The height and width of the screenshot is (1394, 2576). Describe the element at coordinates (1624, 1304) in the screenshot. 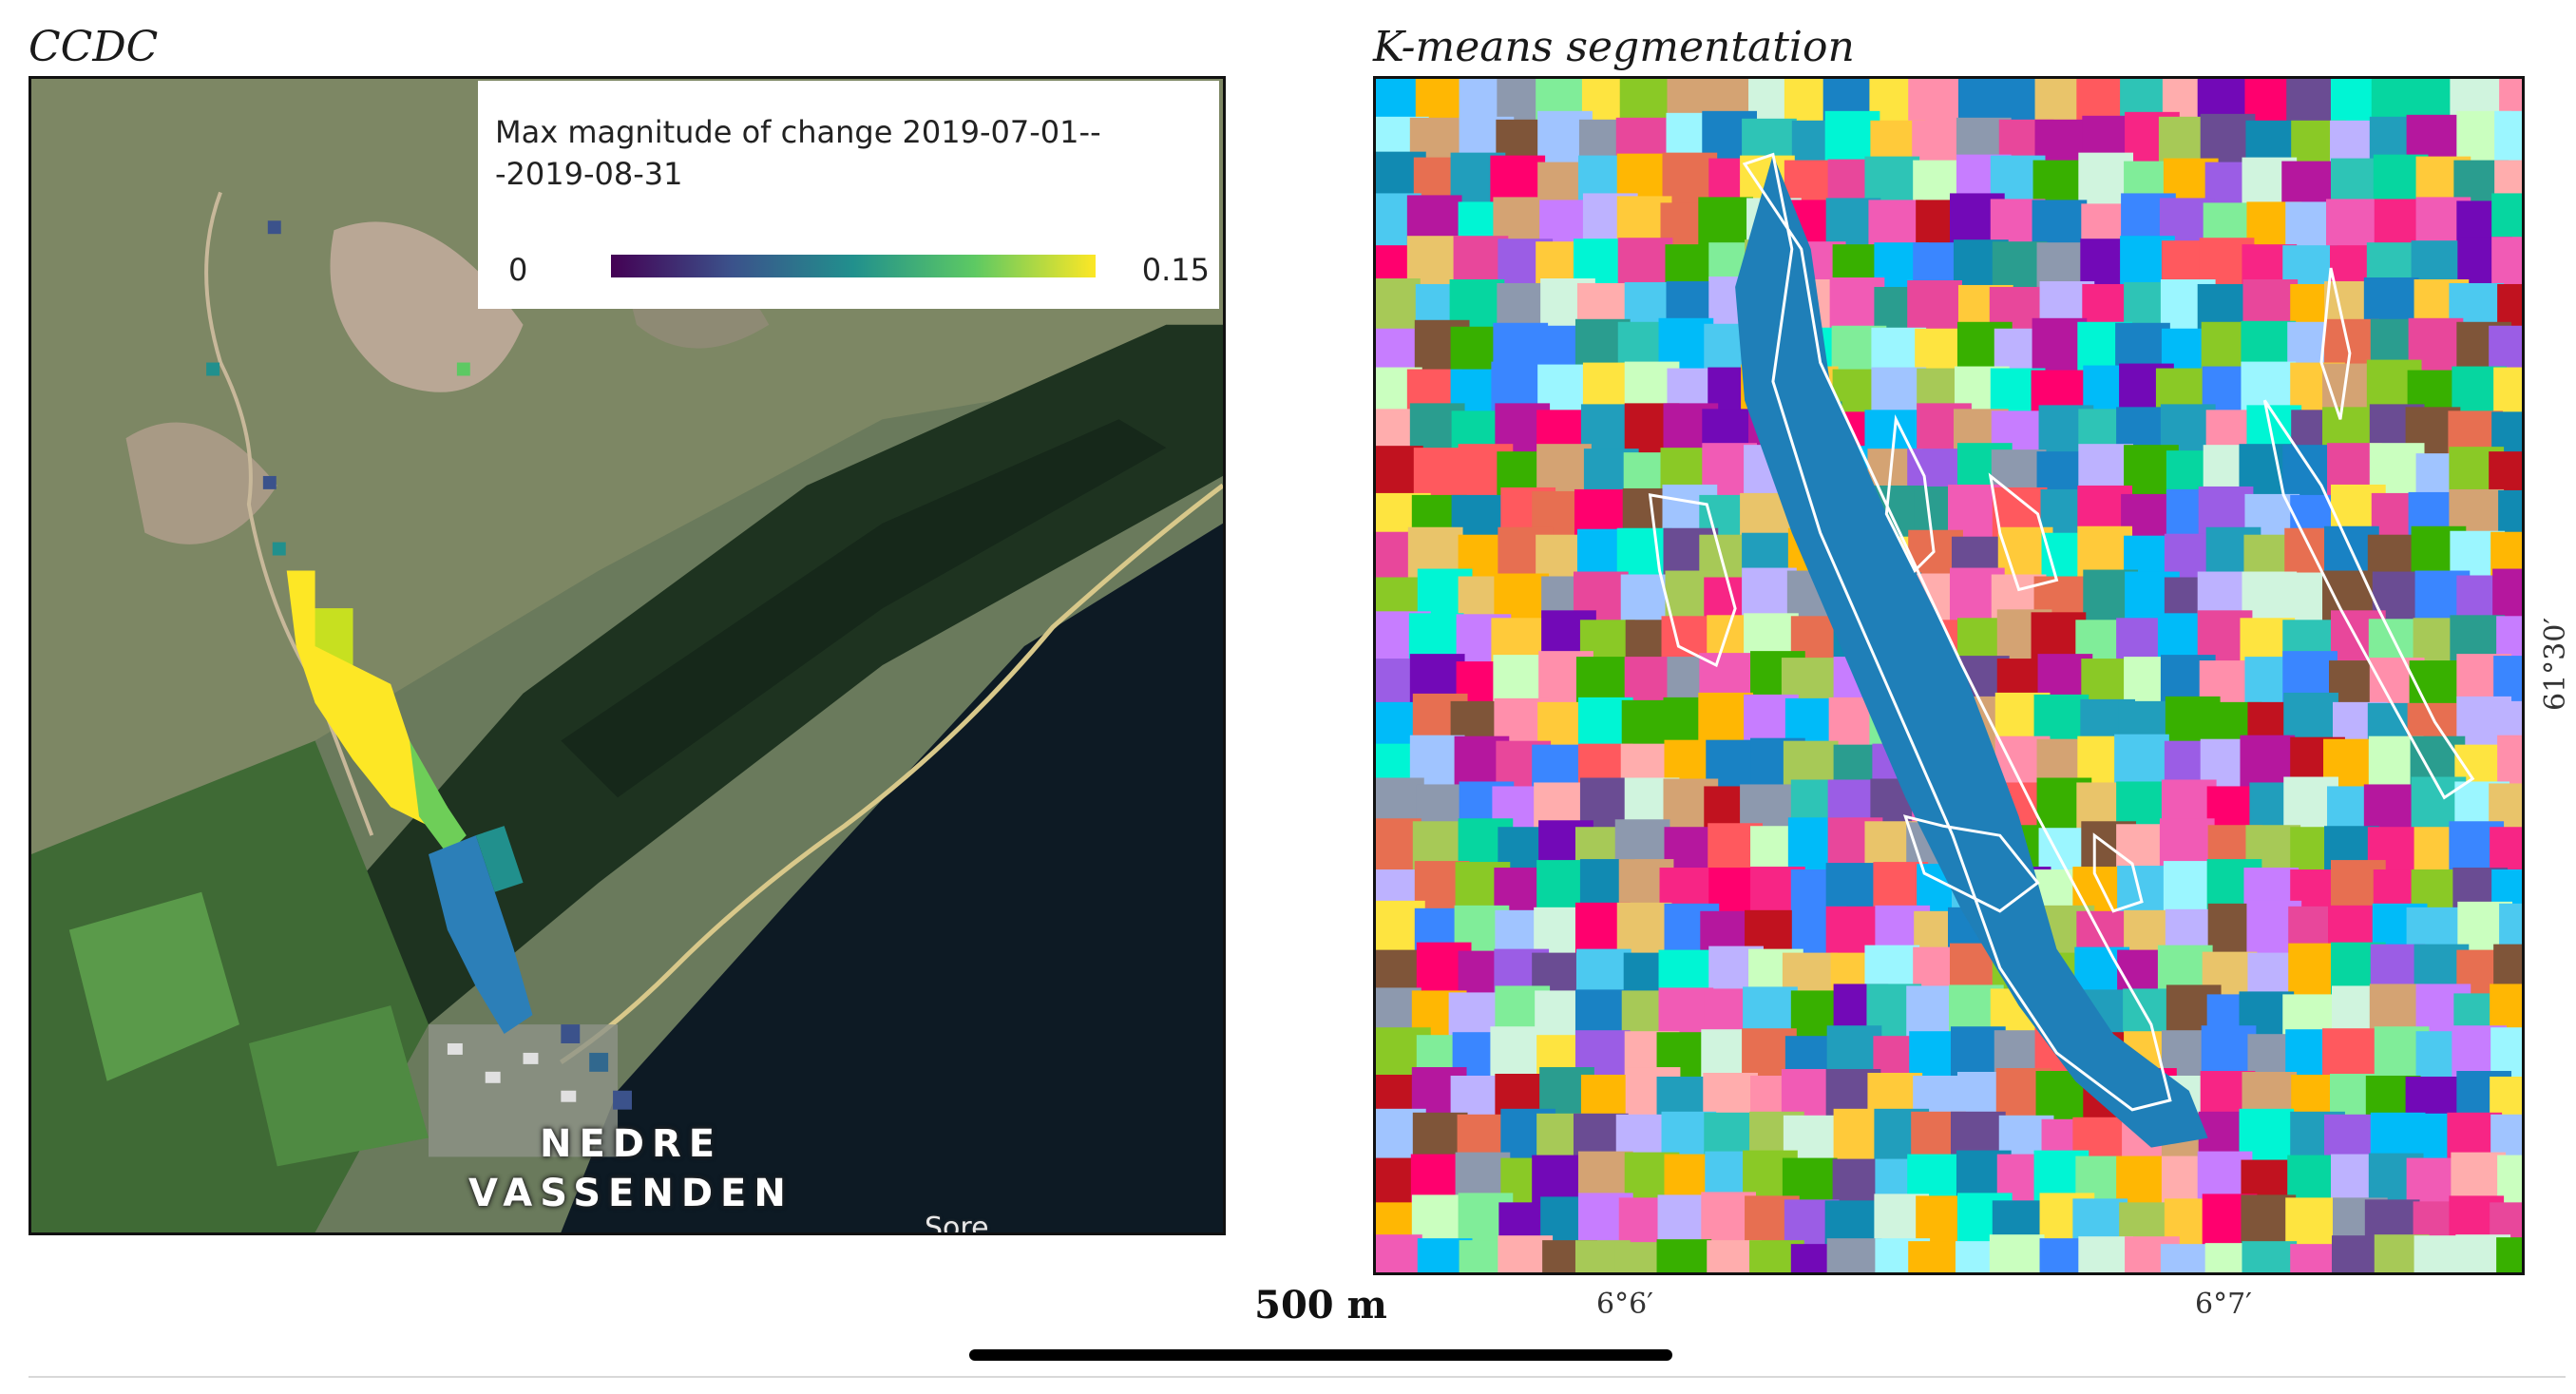

I see `x-tick-label-1: 6°6′` at that location.